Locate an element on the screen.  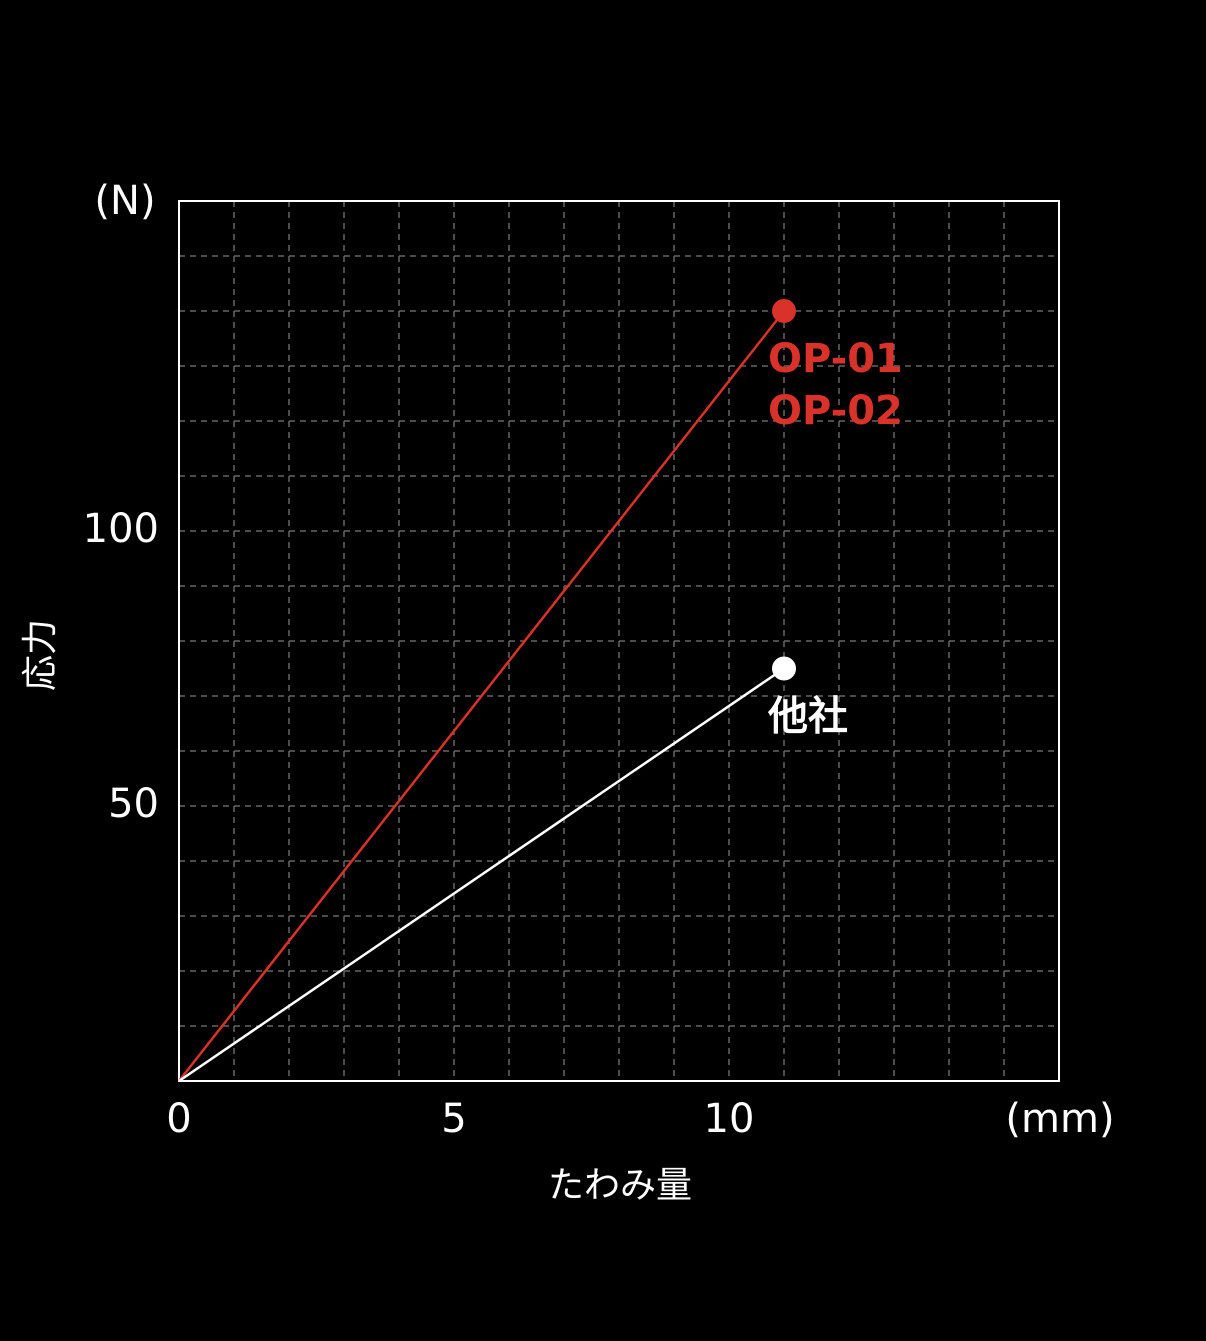
series-label: OP-01 is located at coordinates (835, 359).